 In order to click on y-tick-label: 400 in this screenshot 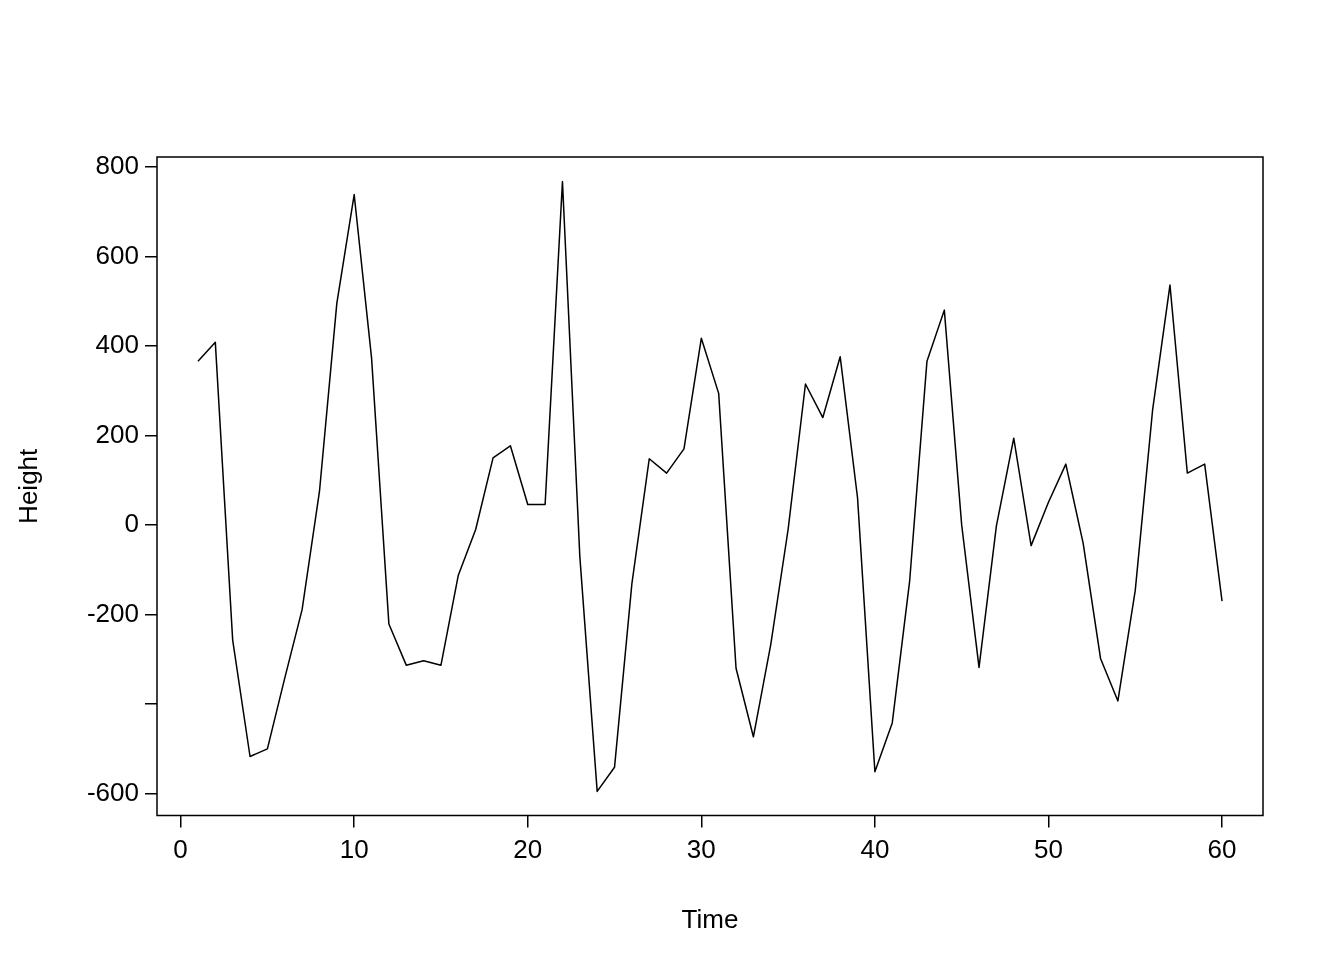, I will do `click(117, 344)`.